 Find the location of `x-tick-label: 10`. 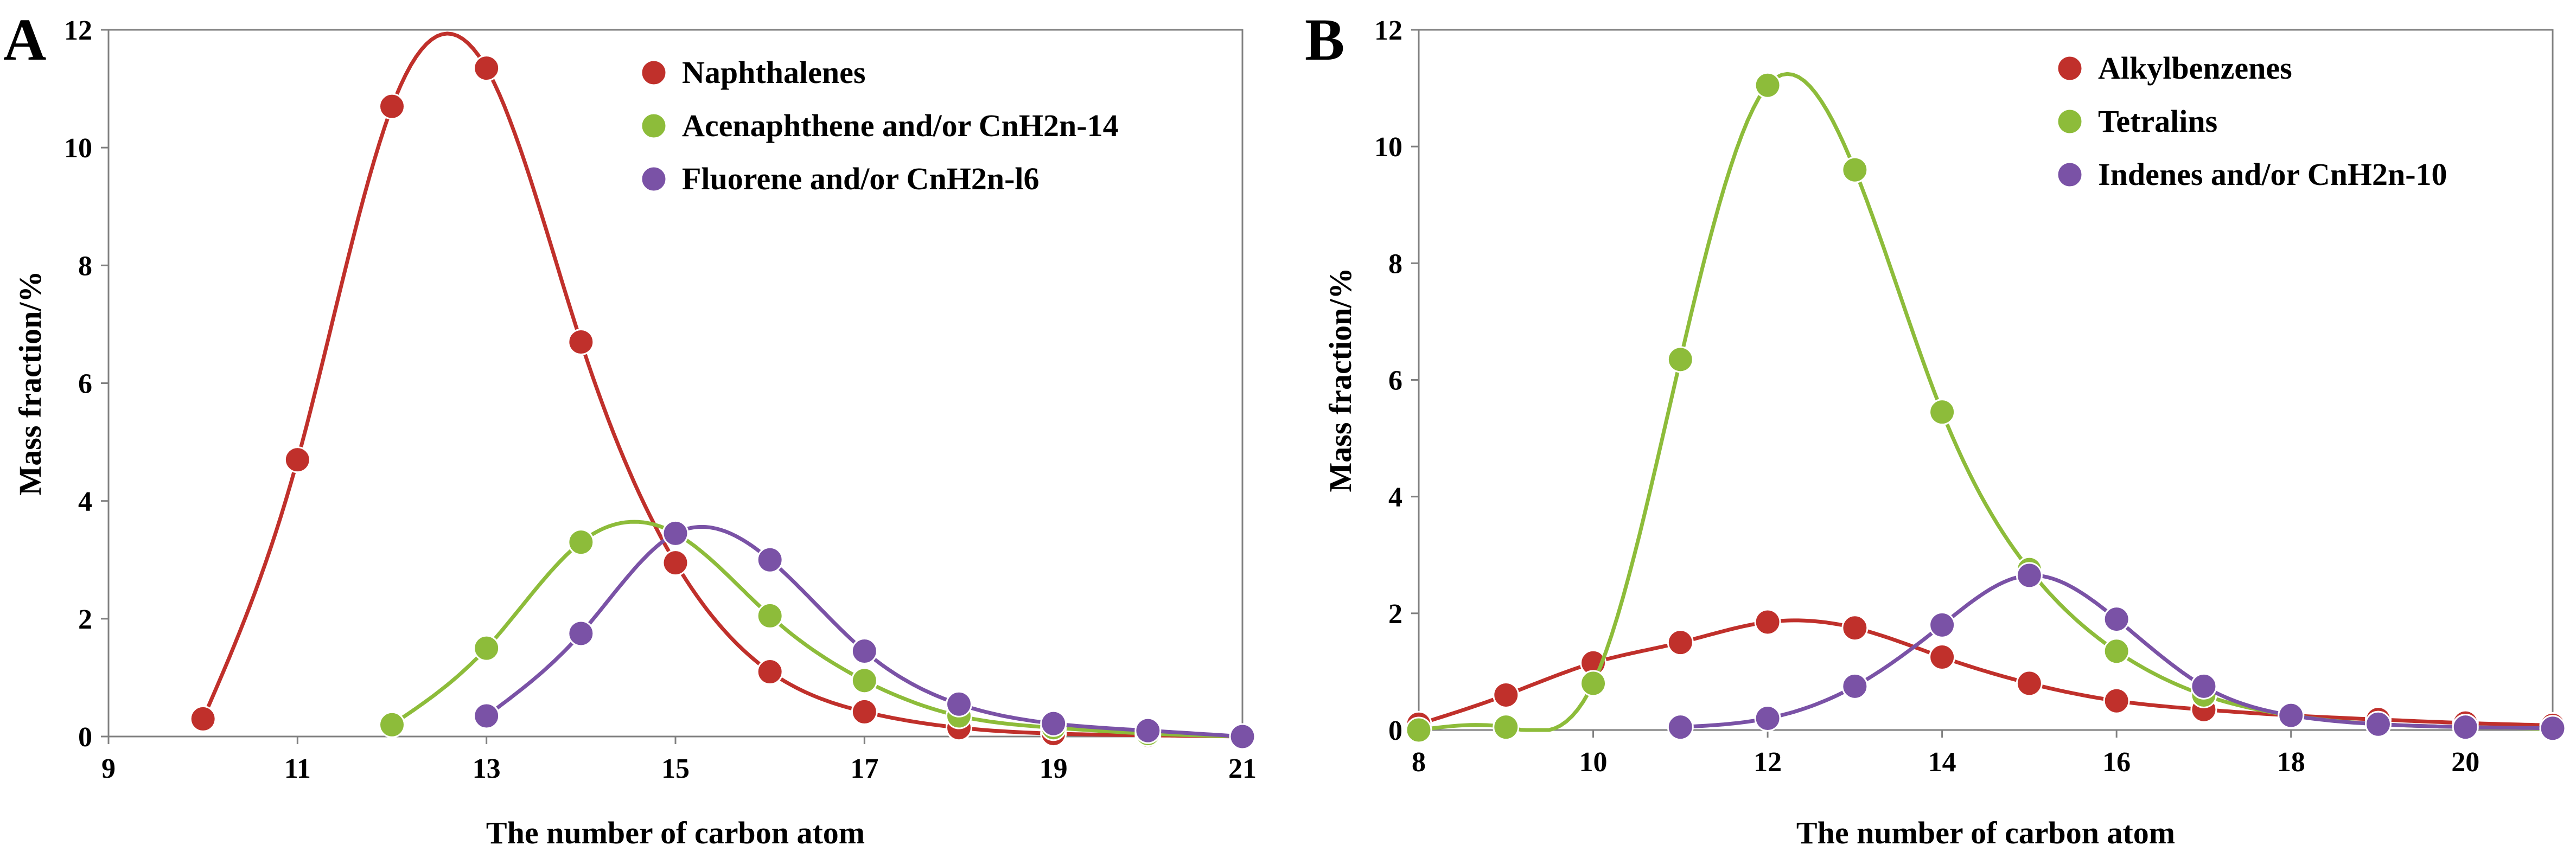

x-tick-label: 10 is located at coordinates (1593, 763).